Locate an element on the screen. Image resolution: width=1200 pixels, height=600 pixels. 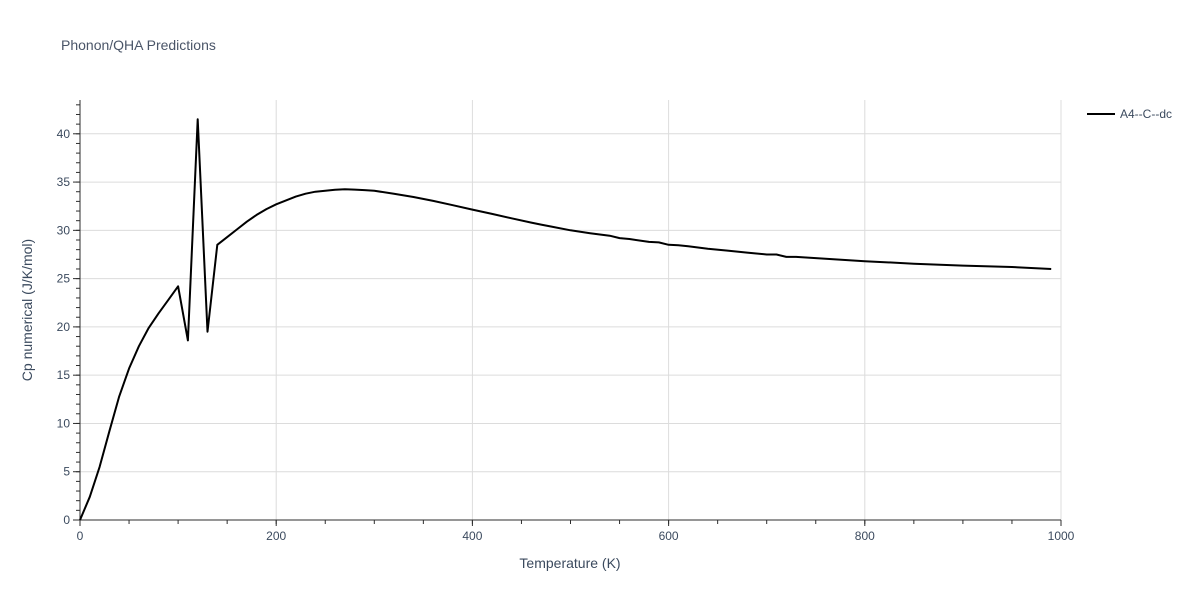
y-tick-label: 20 is located at coordinates (64, 327).